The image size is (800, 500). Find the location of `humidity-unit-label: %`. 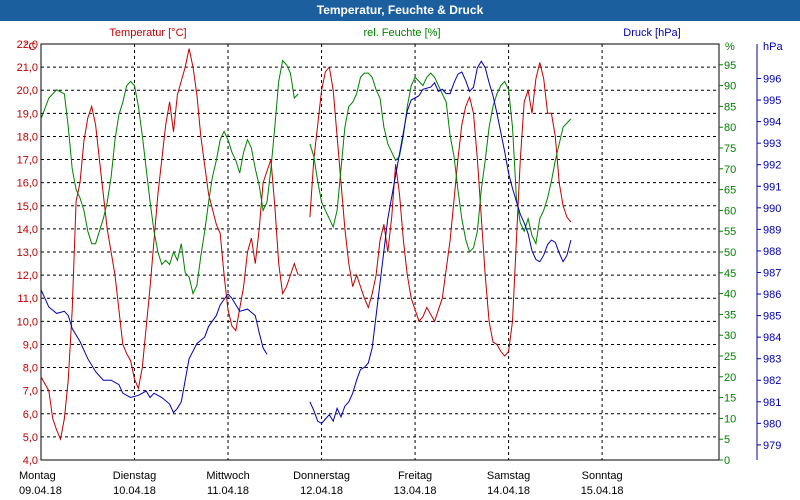

humidity-unit-label: % is located at coordinates (730, 47).